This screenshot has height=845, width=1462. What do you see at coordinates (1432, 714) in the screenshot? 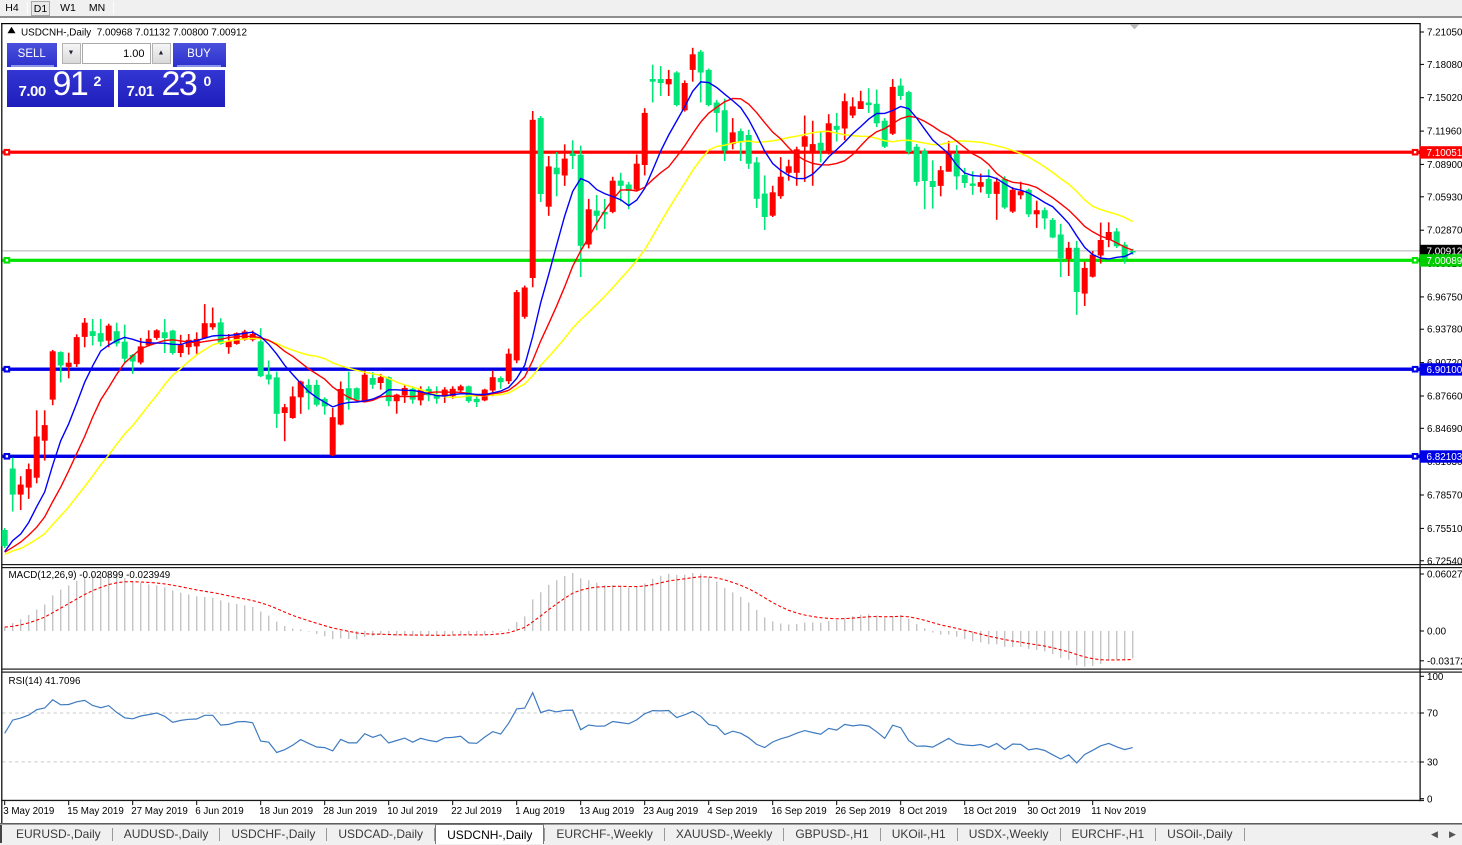
I see `svg-text: 70` at bounding box center [1432, 714].